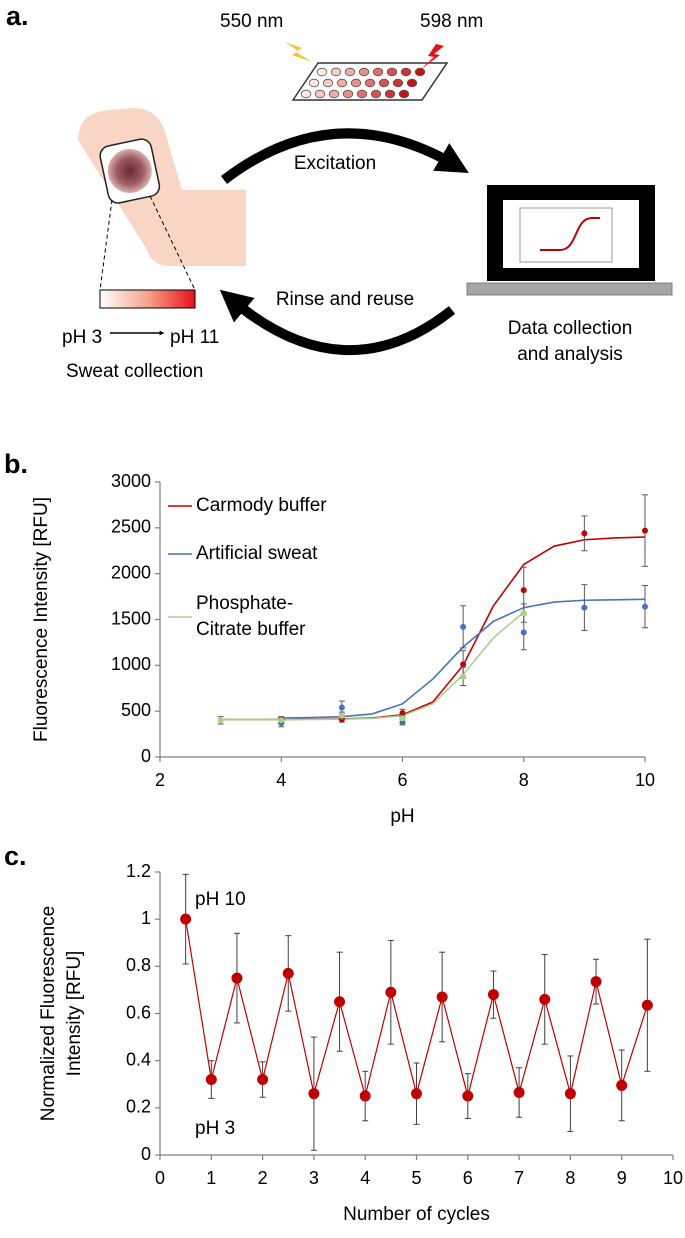 The height and width of the screenshot is (1238, 685). Describe the element at coordinates (160, 780) in the screenshot. I see `x-tick-label: 2` at that location.